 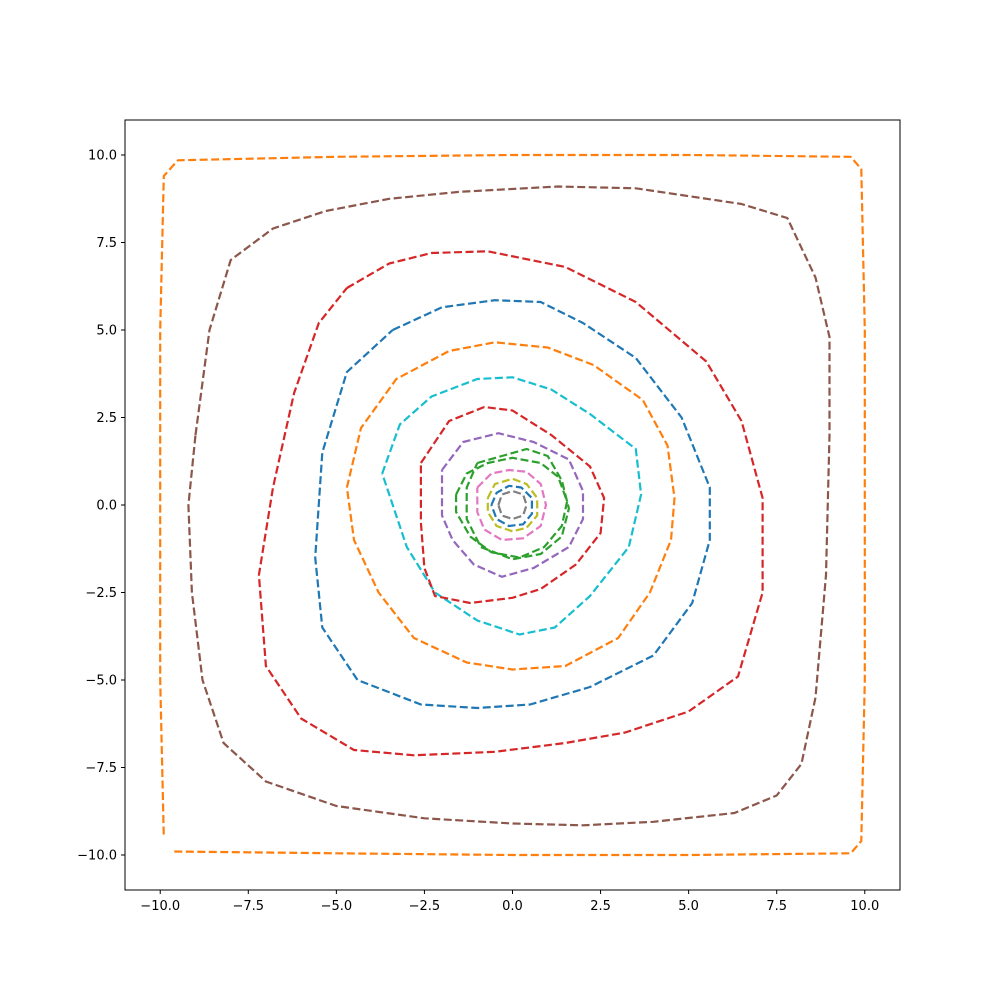 I want to click on x-tick-label: −7.5, so click(x=249, y=906).